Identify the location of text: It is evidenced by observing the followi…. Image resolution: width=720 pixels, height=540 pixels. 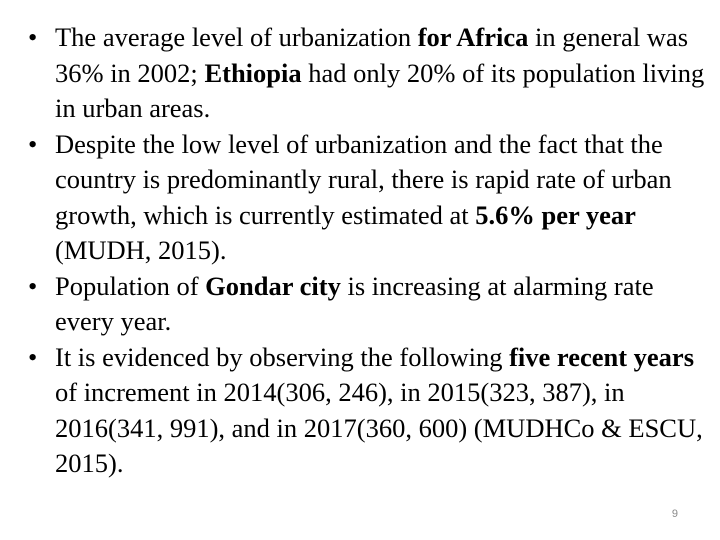
(282, 356).